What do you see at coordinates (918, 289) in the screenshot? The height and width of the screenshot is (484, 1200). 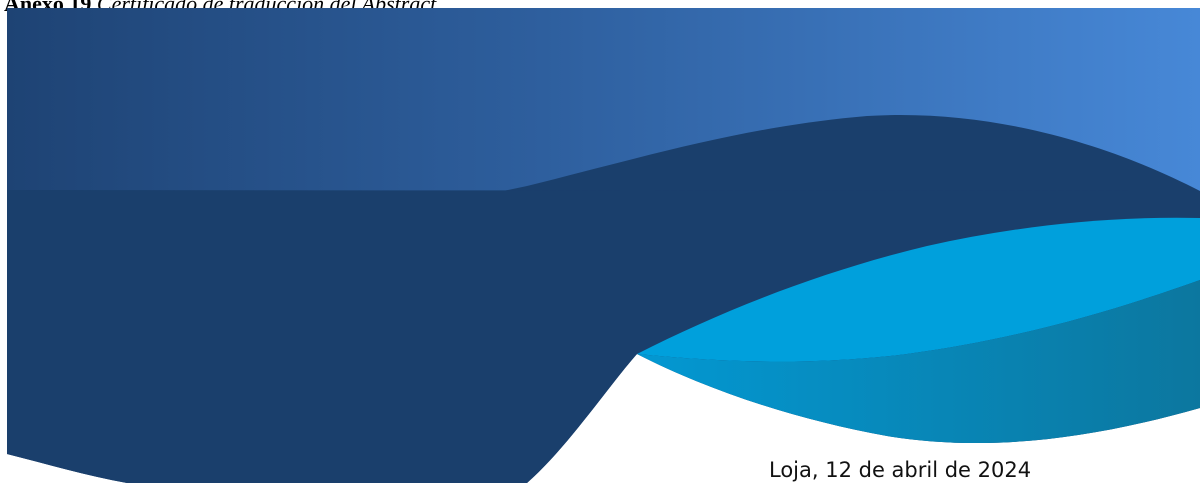 I see `cyan-wave-shape` at bounding box center [918, 289].